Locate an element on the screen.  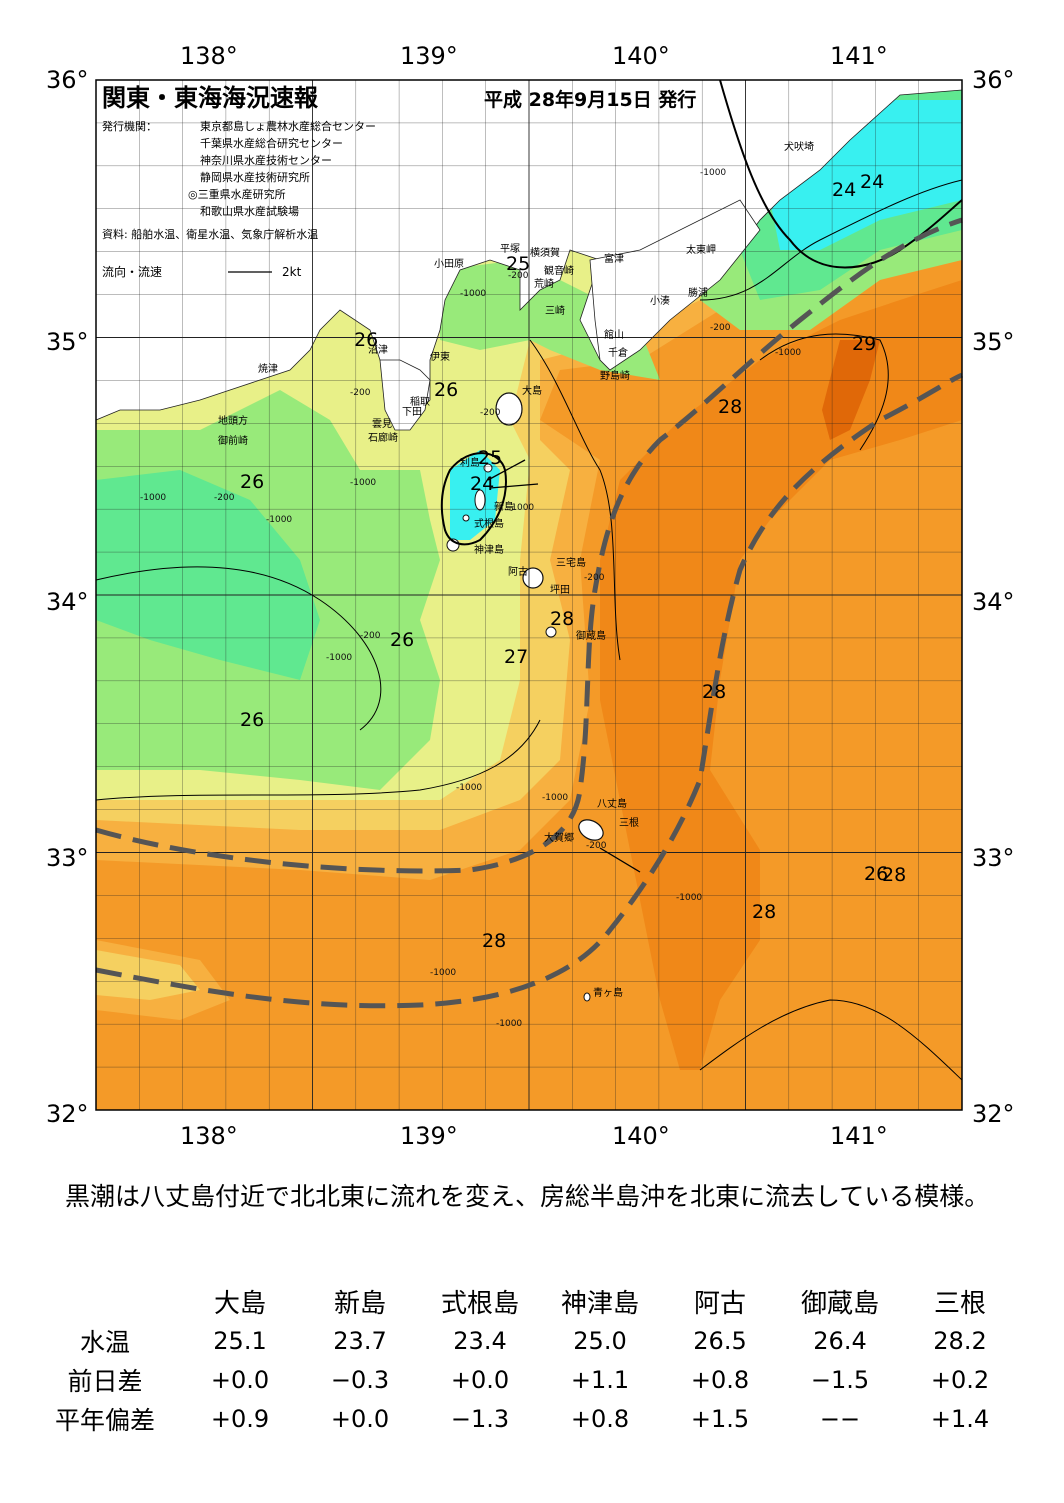
sea-zone-25-west is located at coordinates (208, 575).